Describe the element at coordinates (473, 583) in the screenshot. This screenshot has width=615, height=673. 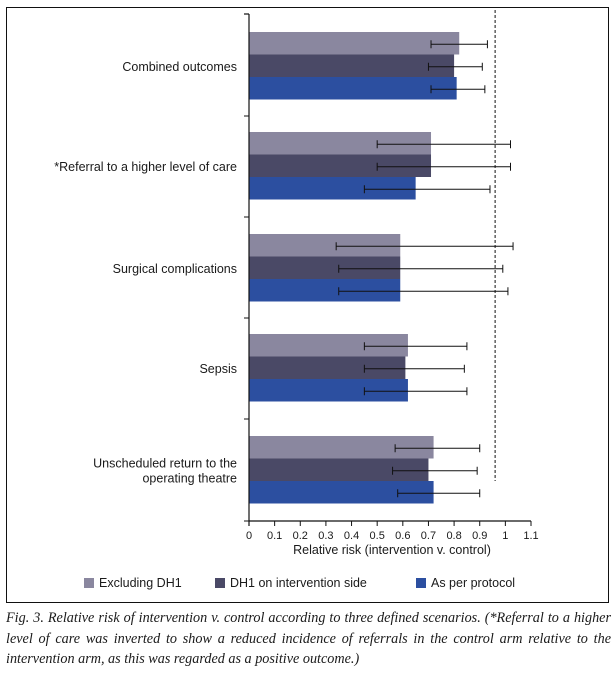
I see `legend-label: As per protocol` at that location.